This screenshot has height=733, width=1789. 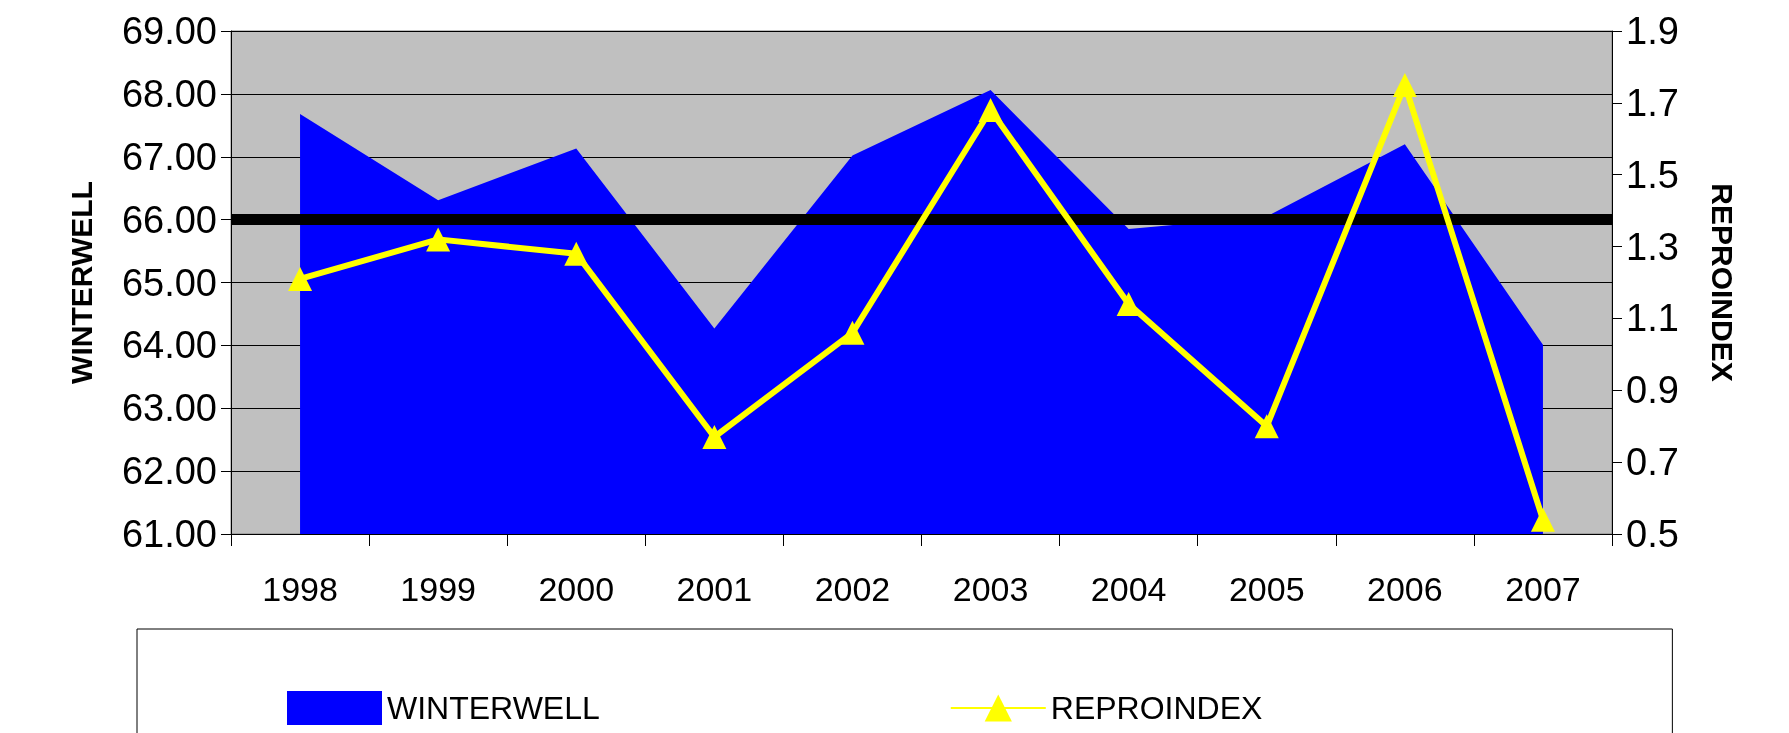 I want to click on x-tick-label: 2007, so click(x=1543, y=589).